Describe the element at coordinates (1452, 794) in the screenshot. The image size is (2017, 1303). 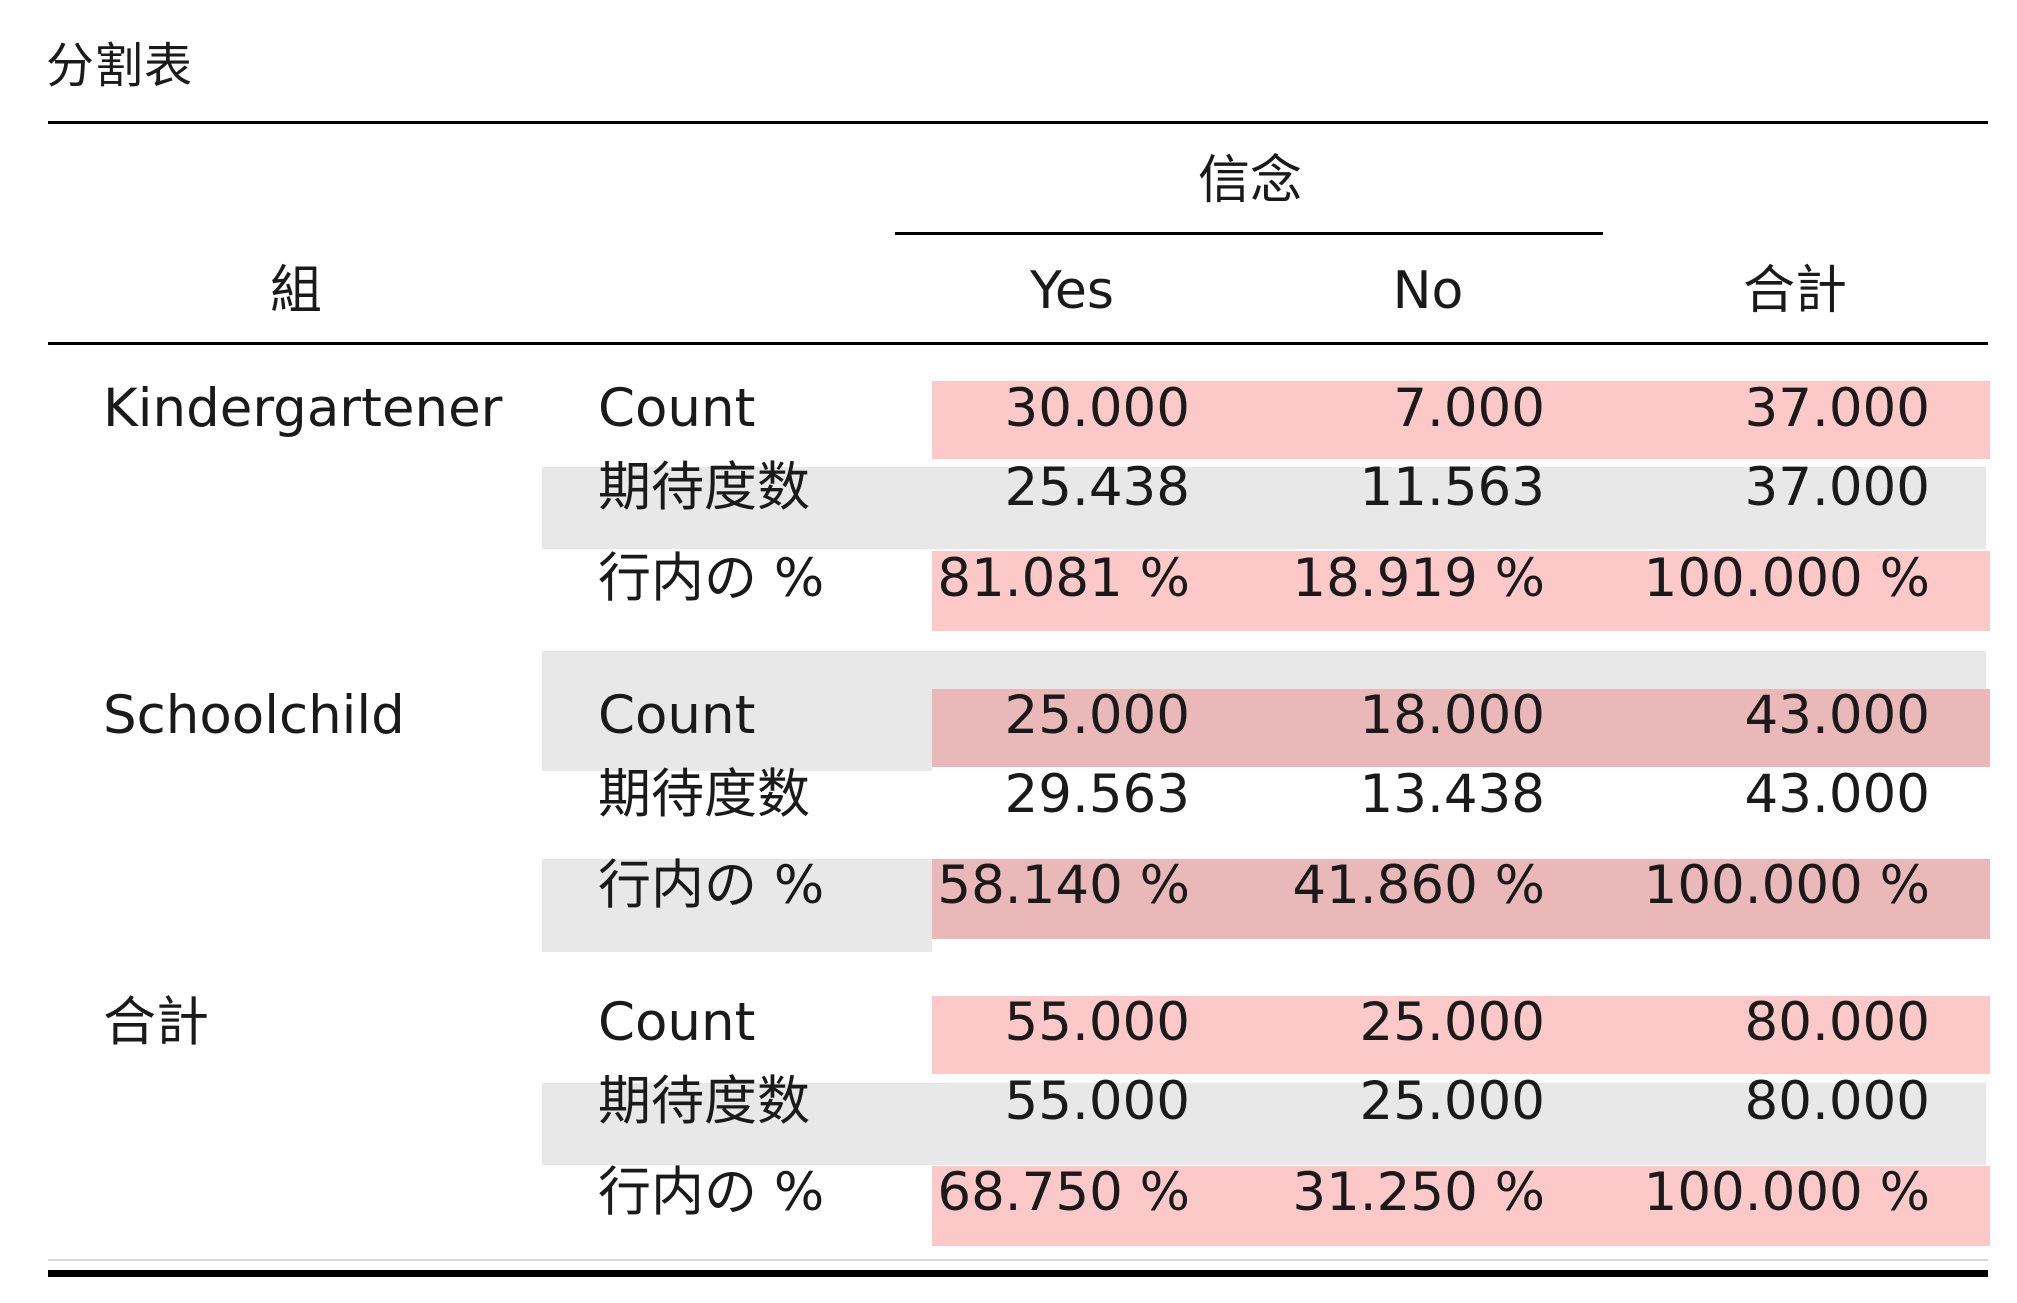
I see `table-cell: 13.438` at that location.